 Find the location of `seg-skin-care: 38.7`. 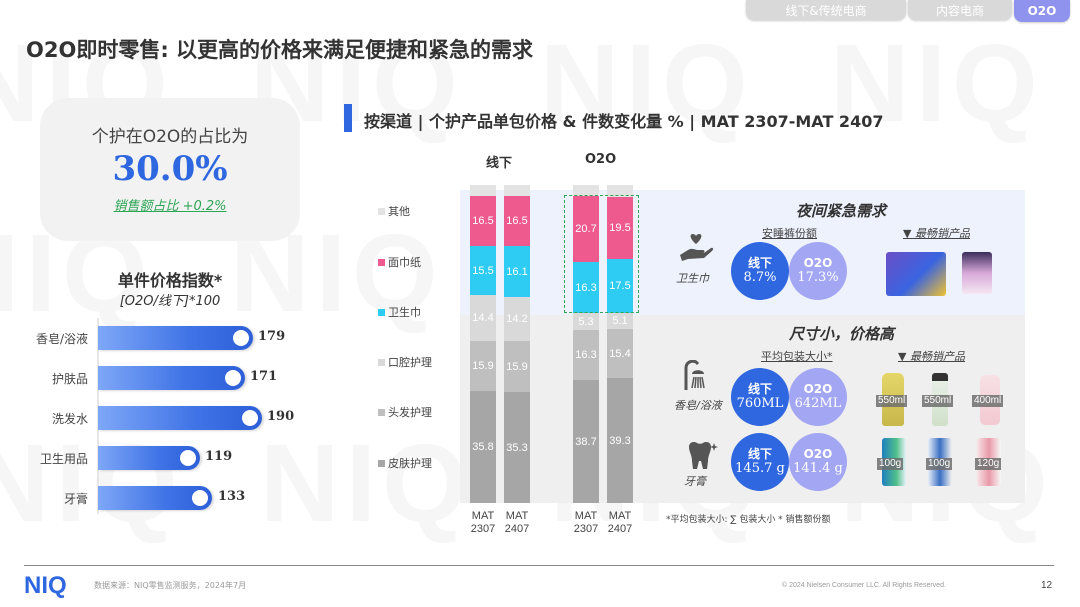

seg-skin-care: 38.7 is located at coordinates (586, 441).